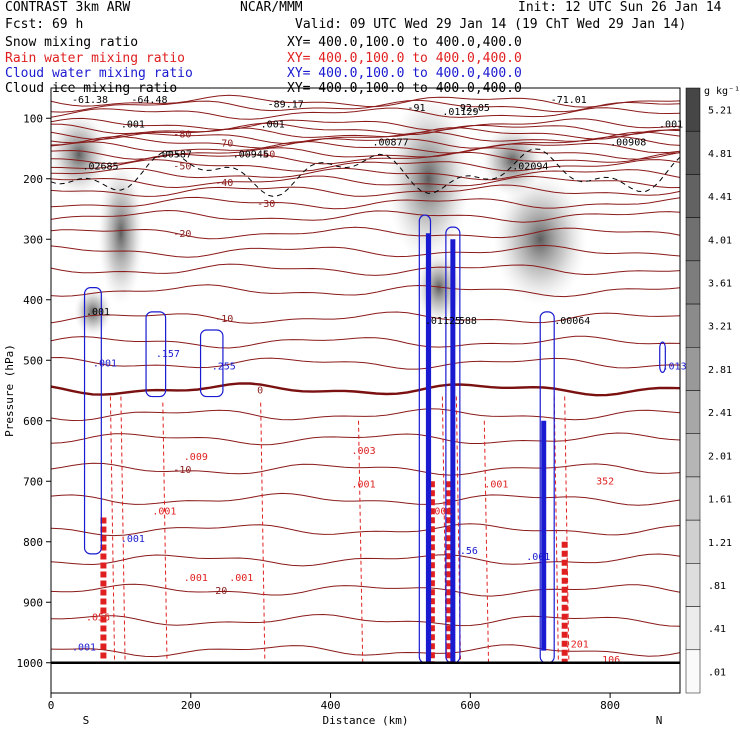 This screenshot has width=740, height=740. I want to click on minimum-label-1: -64.48, so click(149, 100).